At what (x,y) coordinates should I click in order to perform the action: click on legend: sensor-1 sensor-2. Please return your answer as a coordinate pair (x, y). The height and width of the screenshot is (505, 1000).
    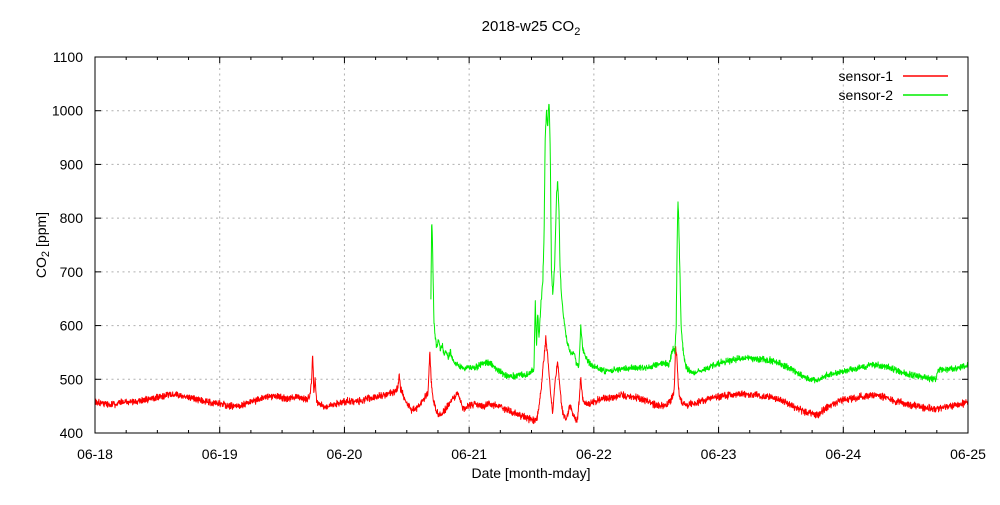
    Looking at the image, I should click on (893, 85).